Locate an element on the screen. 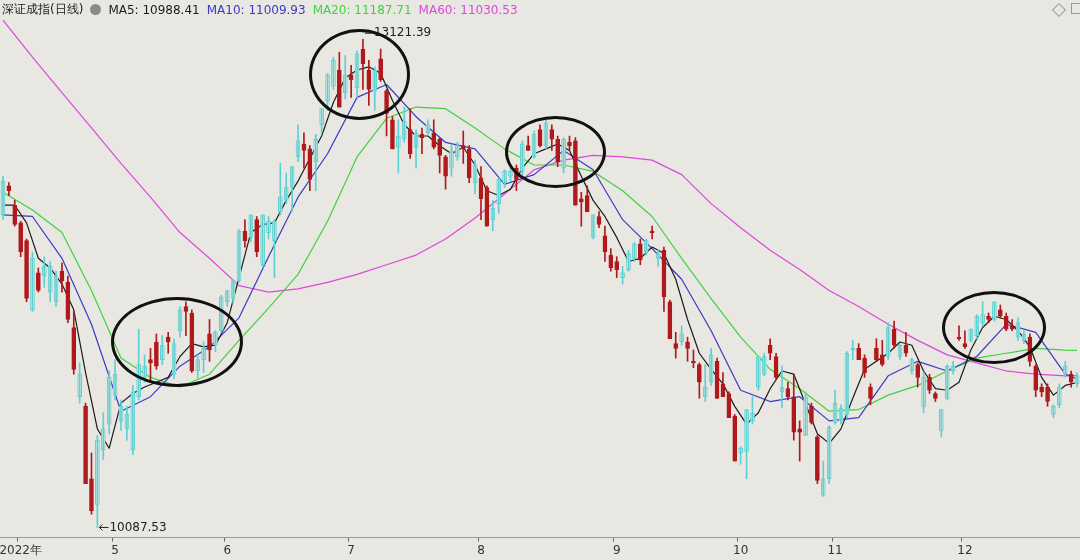 This screenshot has width=1080, height=560. x-tick-label: 6 is located at coordinates (227, 549).